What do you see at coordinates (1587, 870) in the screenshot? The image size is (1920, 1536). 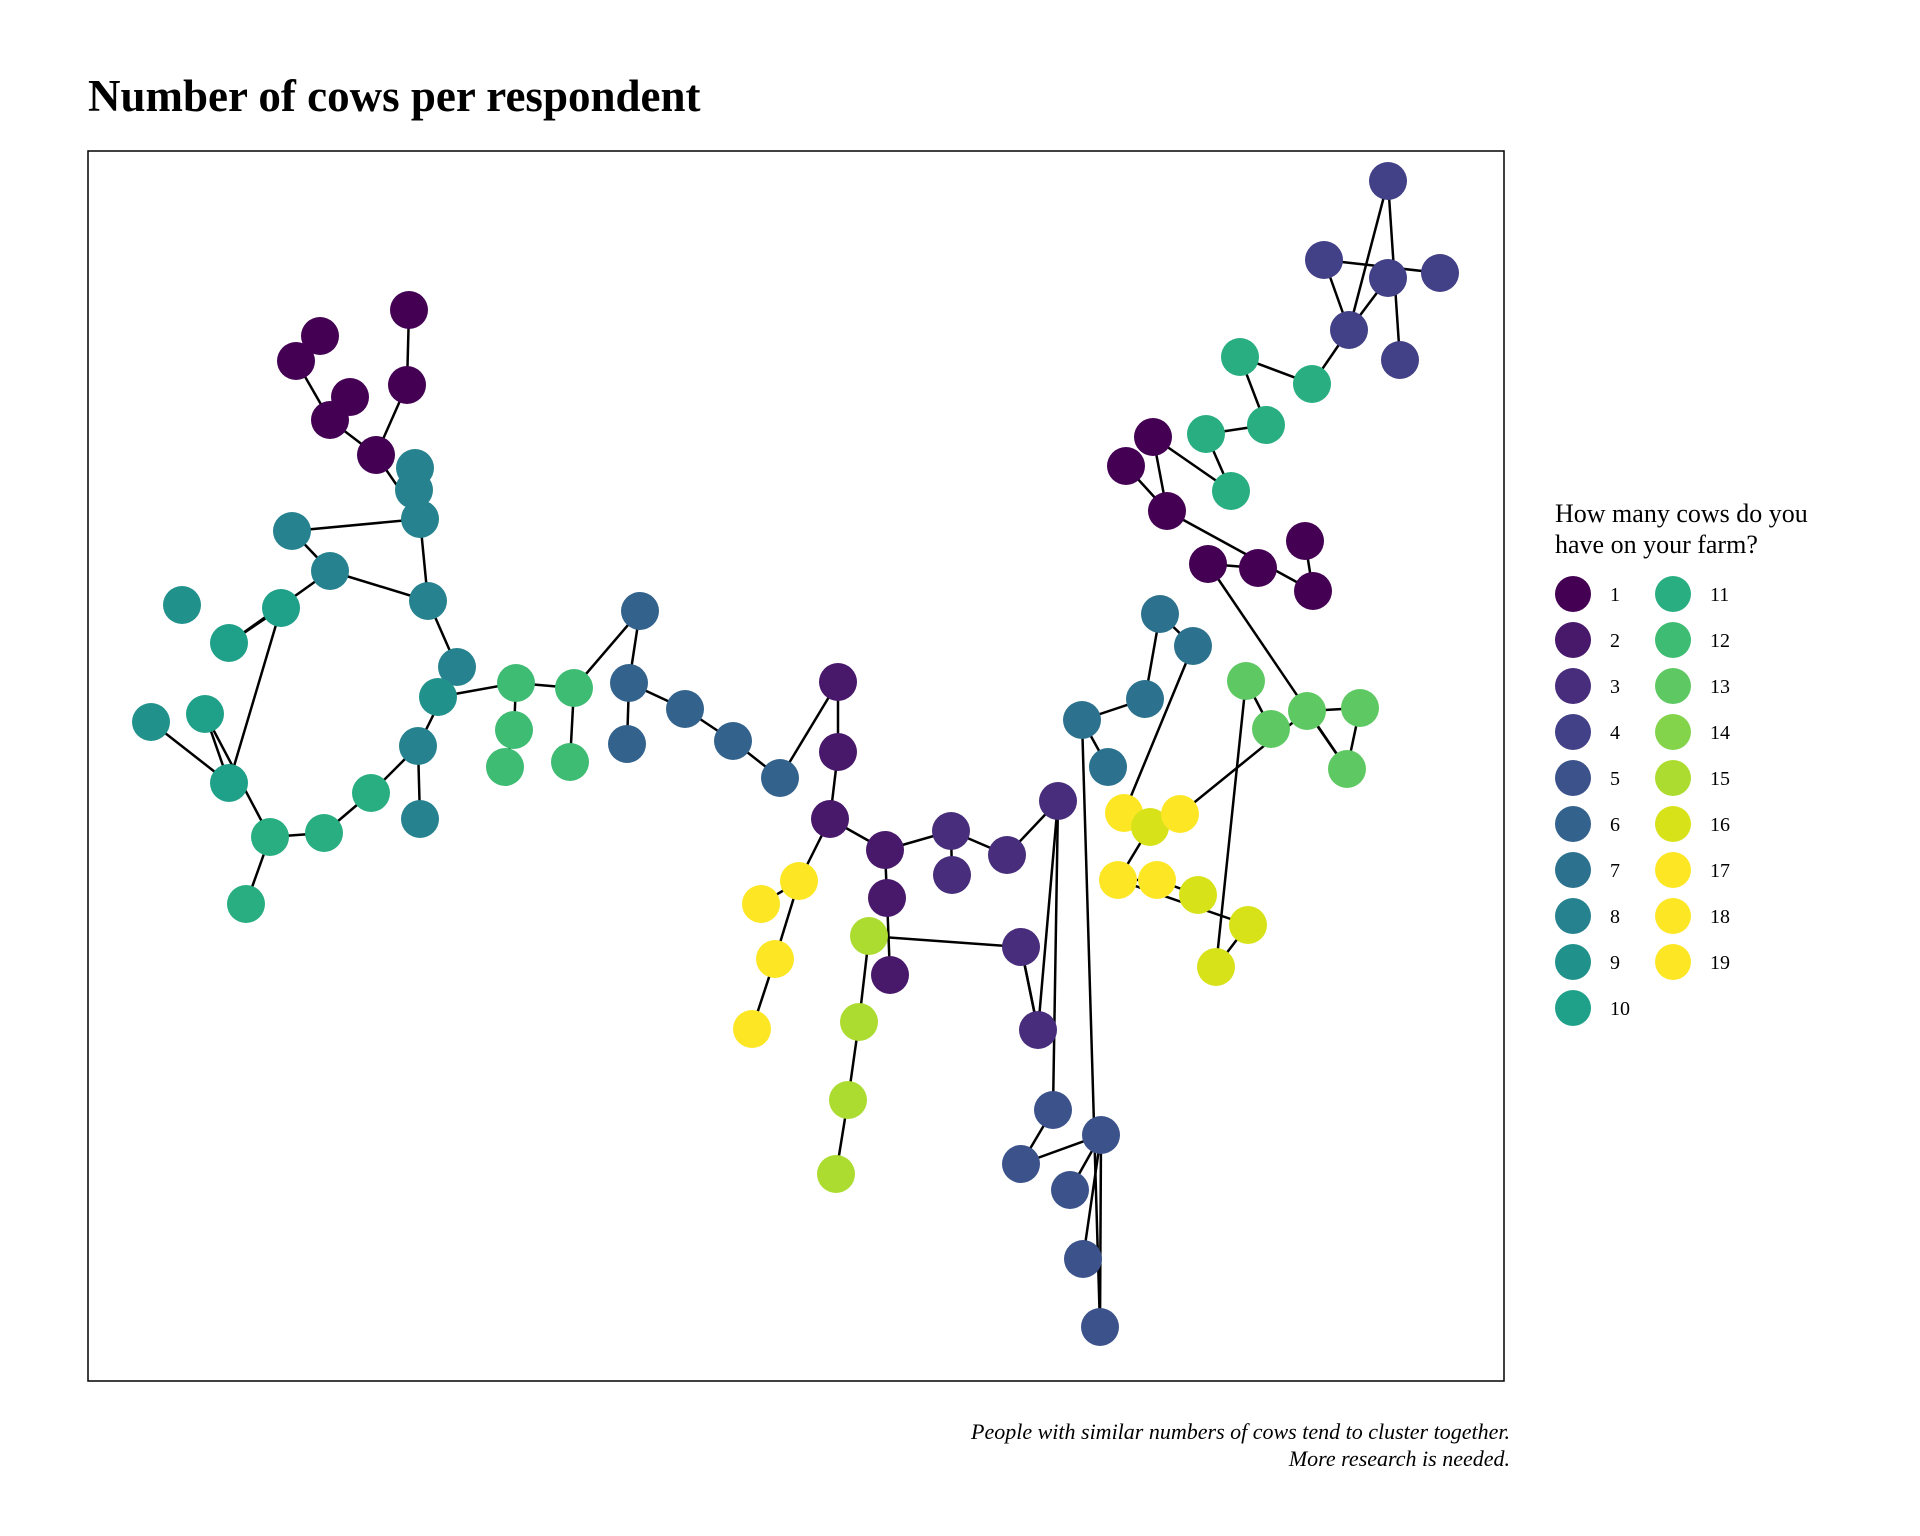 I see `legend-item: 7` at bounding box center [1587, 870].